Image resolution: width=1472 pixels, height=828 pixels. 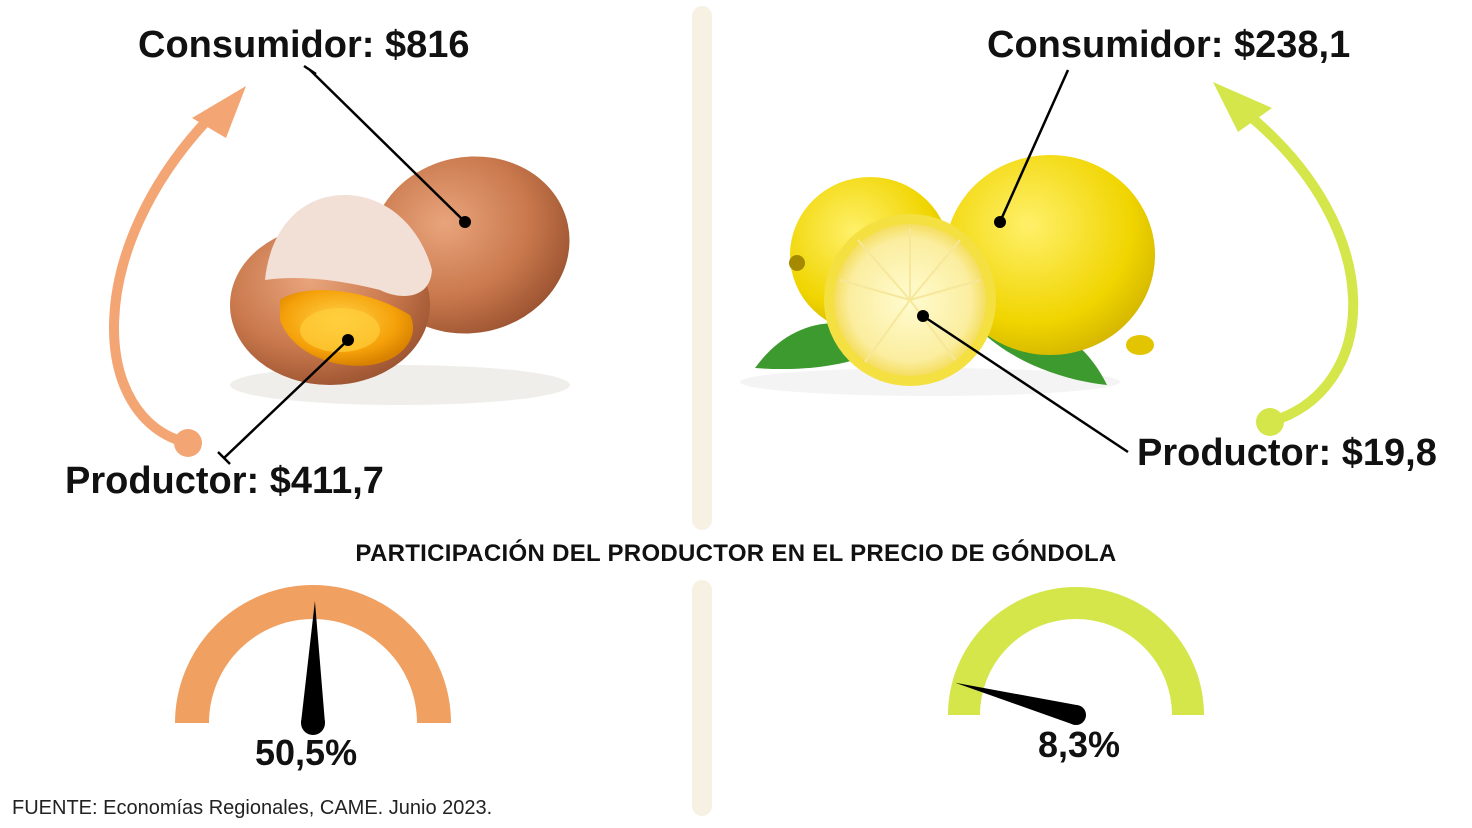 I want to click on center-divider-bottom, so click(x=702, y=698).